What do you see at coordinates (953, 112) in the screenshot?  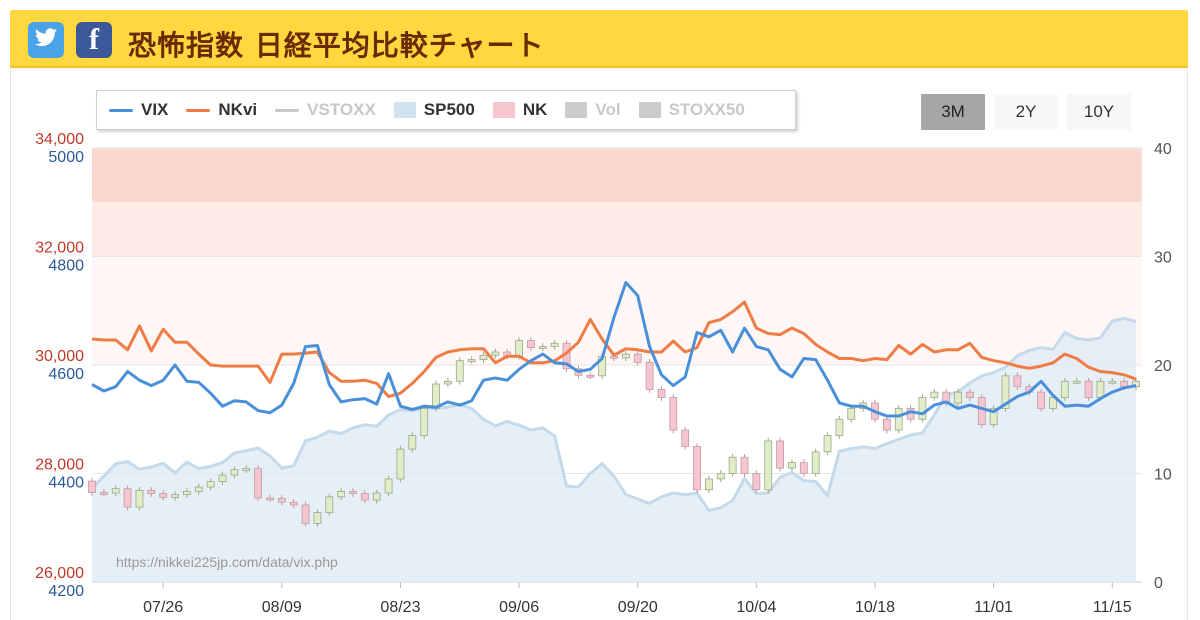 I see `range-3m-button: 3M` at bounding box center [953, 112].